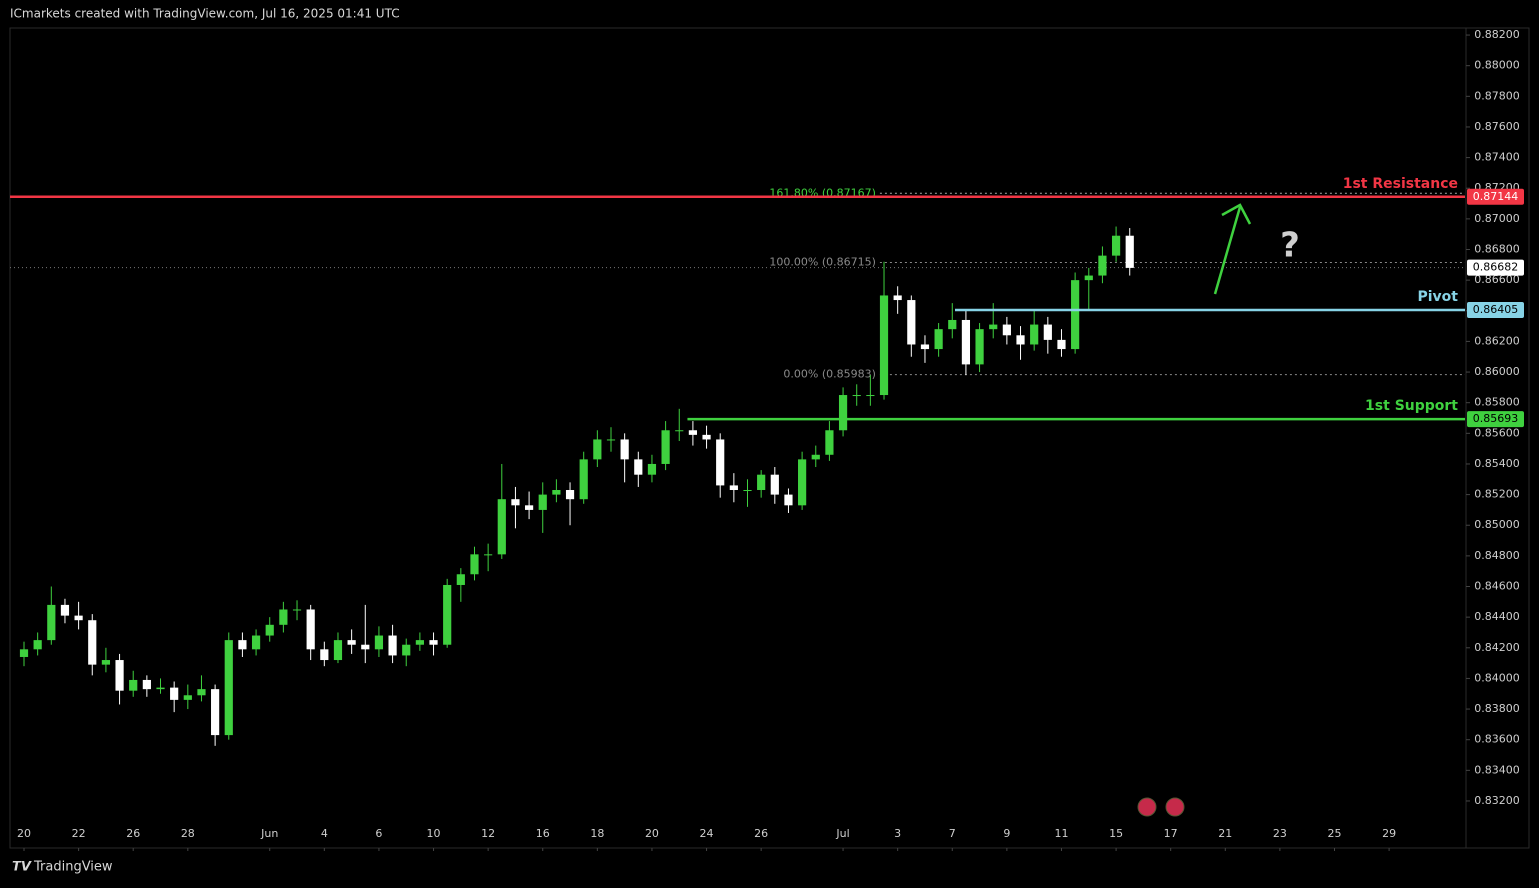  I want to click on price-tag-label: 0.85693, so click(1496, 418).